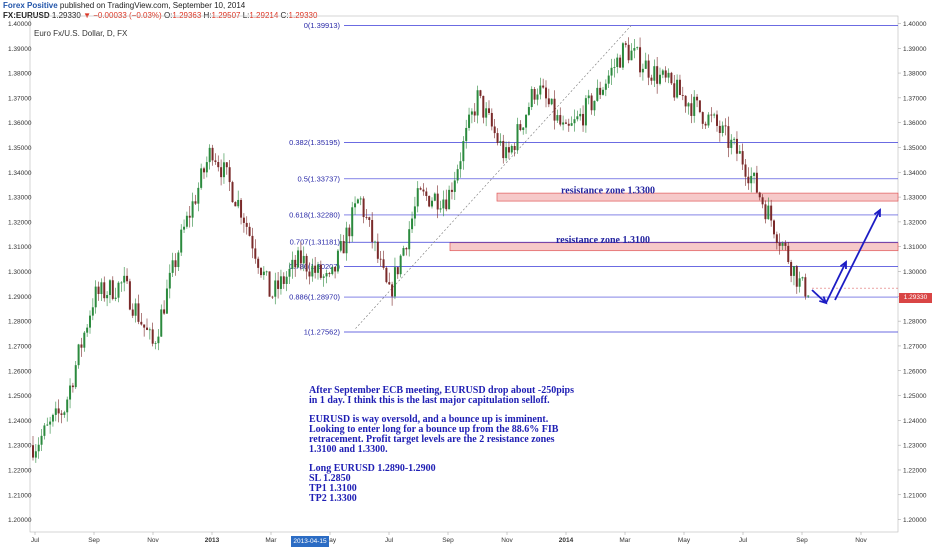  Describe the element at coordinates (333, 498) in the screenshot. I see `note-line: TP2 1.3300` at that location.